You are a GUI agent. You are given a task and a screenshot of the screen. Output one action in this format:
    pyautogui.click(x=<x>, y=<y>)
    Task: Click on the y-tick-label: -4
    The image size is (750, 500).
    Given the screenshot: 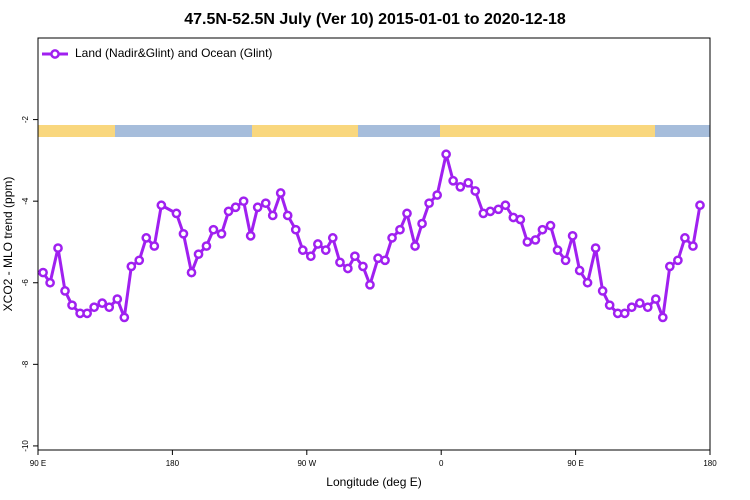 What is the action you would take?
    pyautogui.click(x=25, y=201)
    